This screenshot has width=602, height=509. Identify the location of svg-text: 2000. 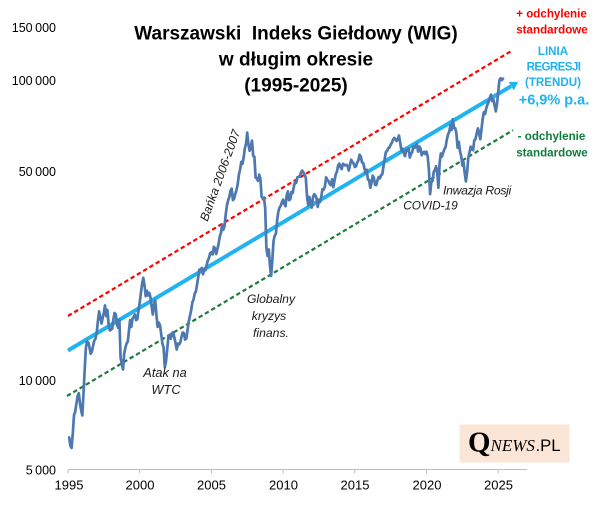
(140, 485).